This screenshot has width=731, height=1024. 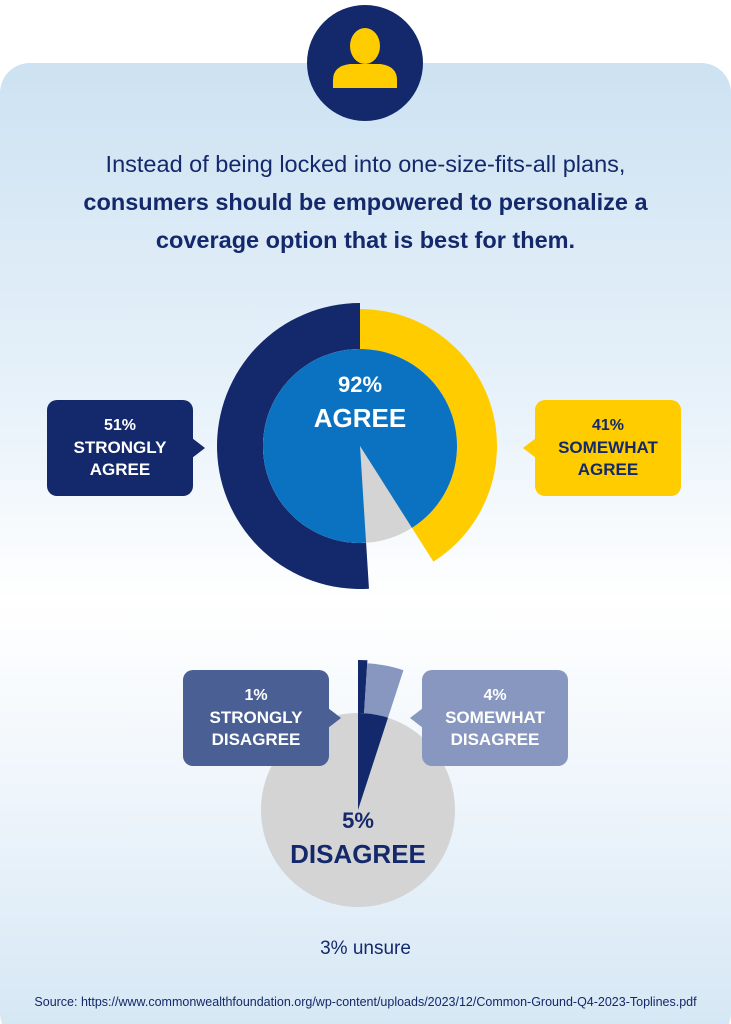 I want to click on callout-name: STRONGLY AGREE, so click(x=120, y=458).